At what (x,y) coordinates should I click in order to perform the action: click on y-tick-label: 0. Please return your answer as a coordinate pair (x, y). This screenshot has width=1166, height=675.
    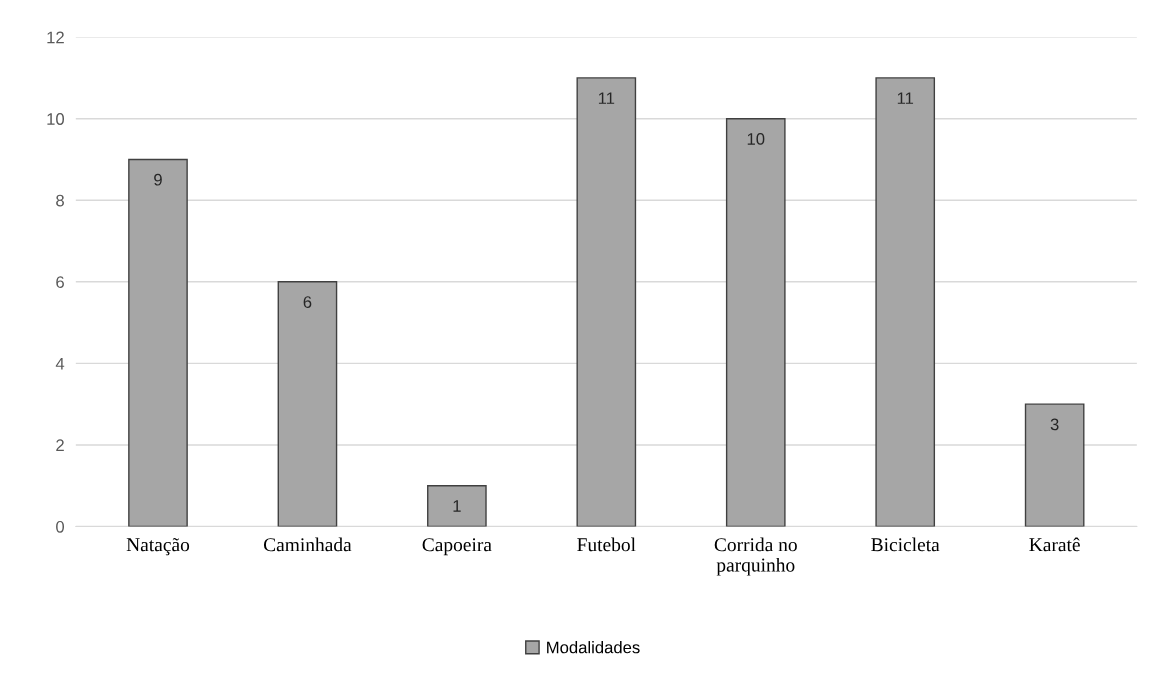
    Looking at the image, I should click on (60, 526).